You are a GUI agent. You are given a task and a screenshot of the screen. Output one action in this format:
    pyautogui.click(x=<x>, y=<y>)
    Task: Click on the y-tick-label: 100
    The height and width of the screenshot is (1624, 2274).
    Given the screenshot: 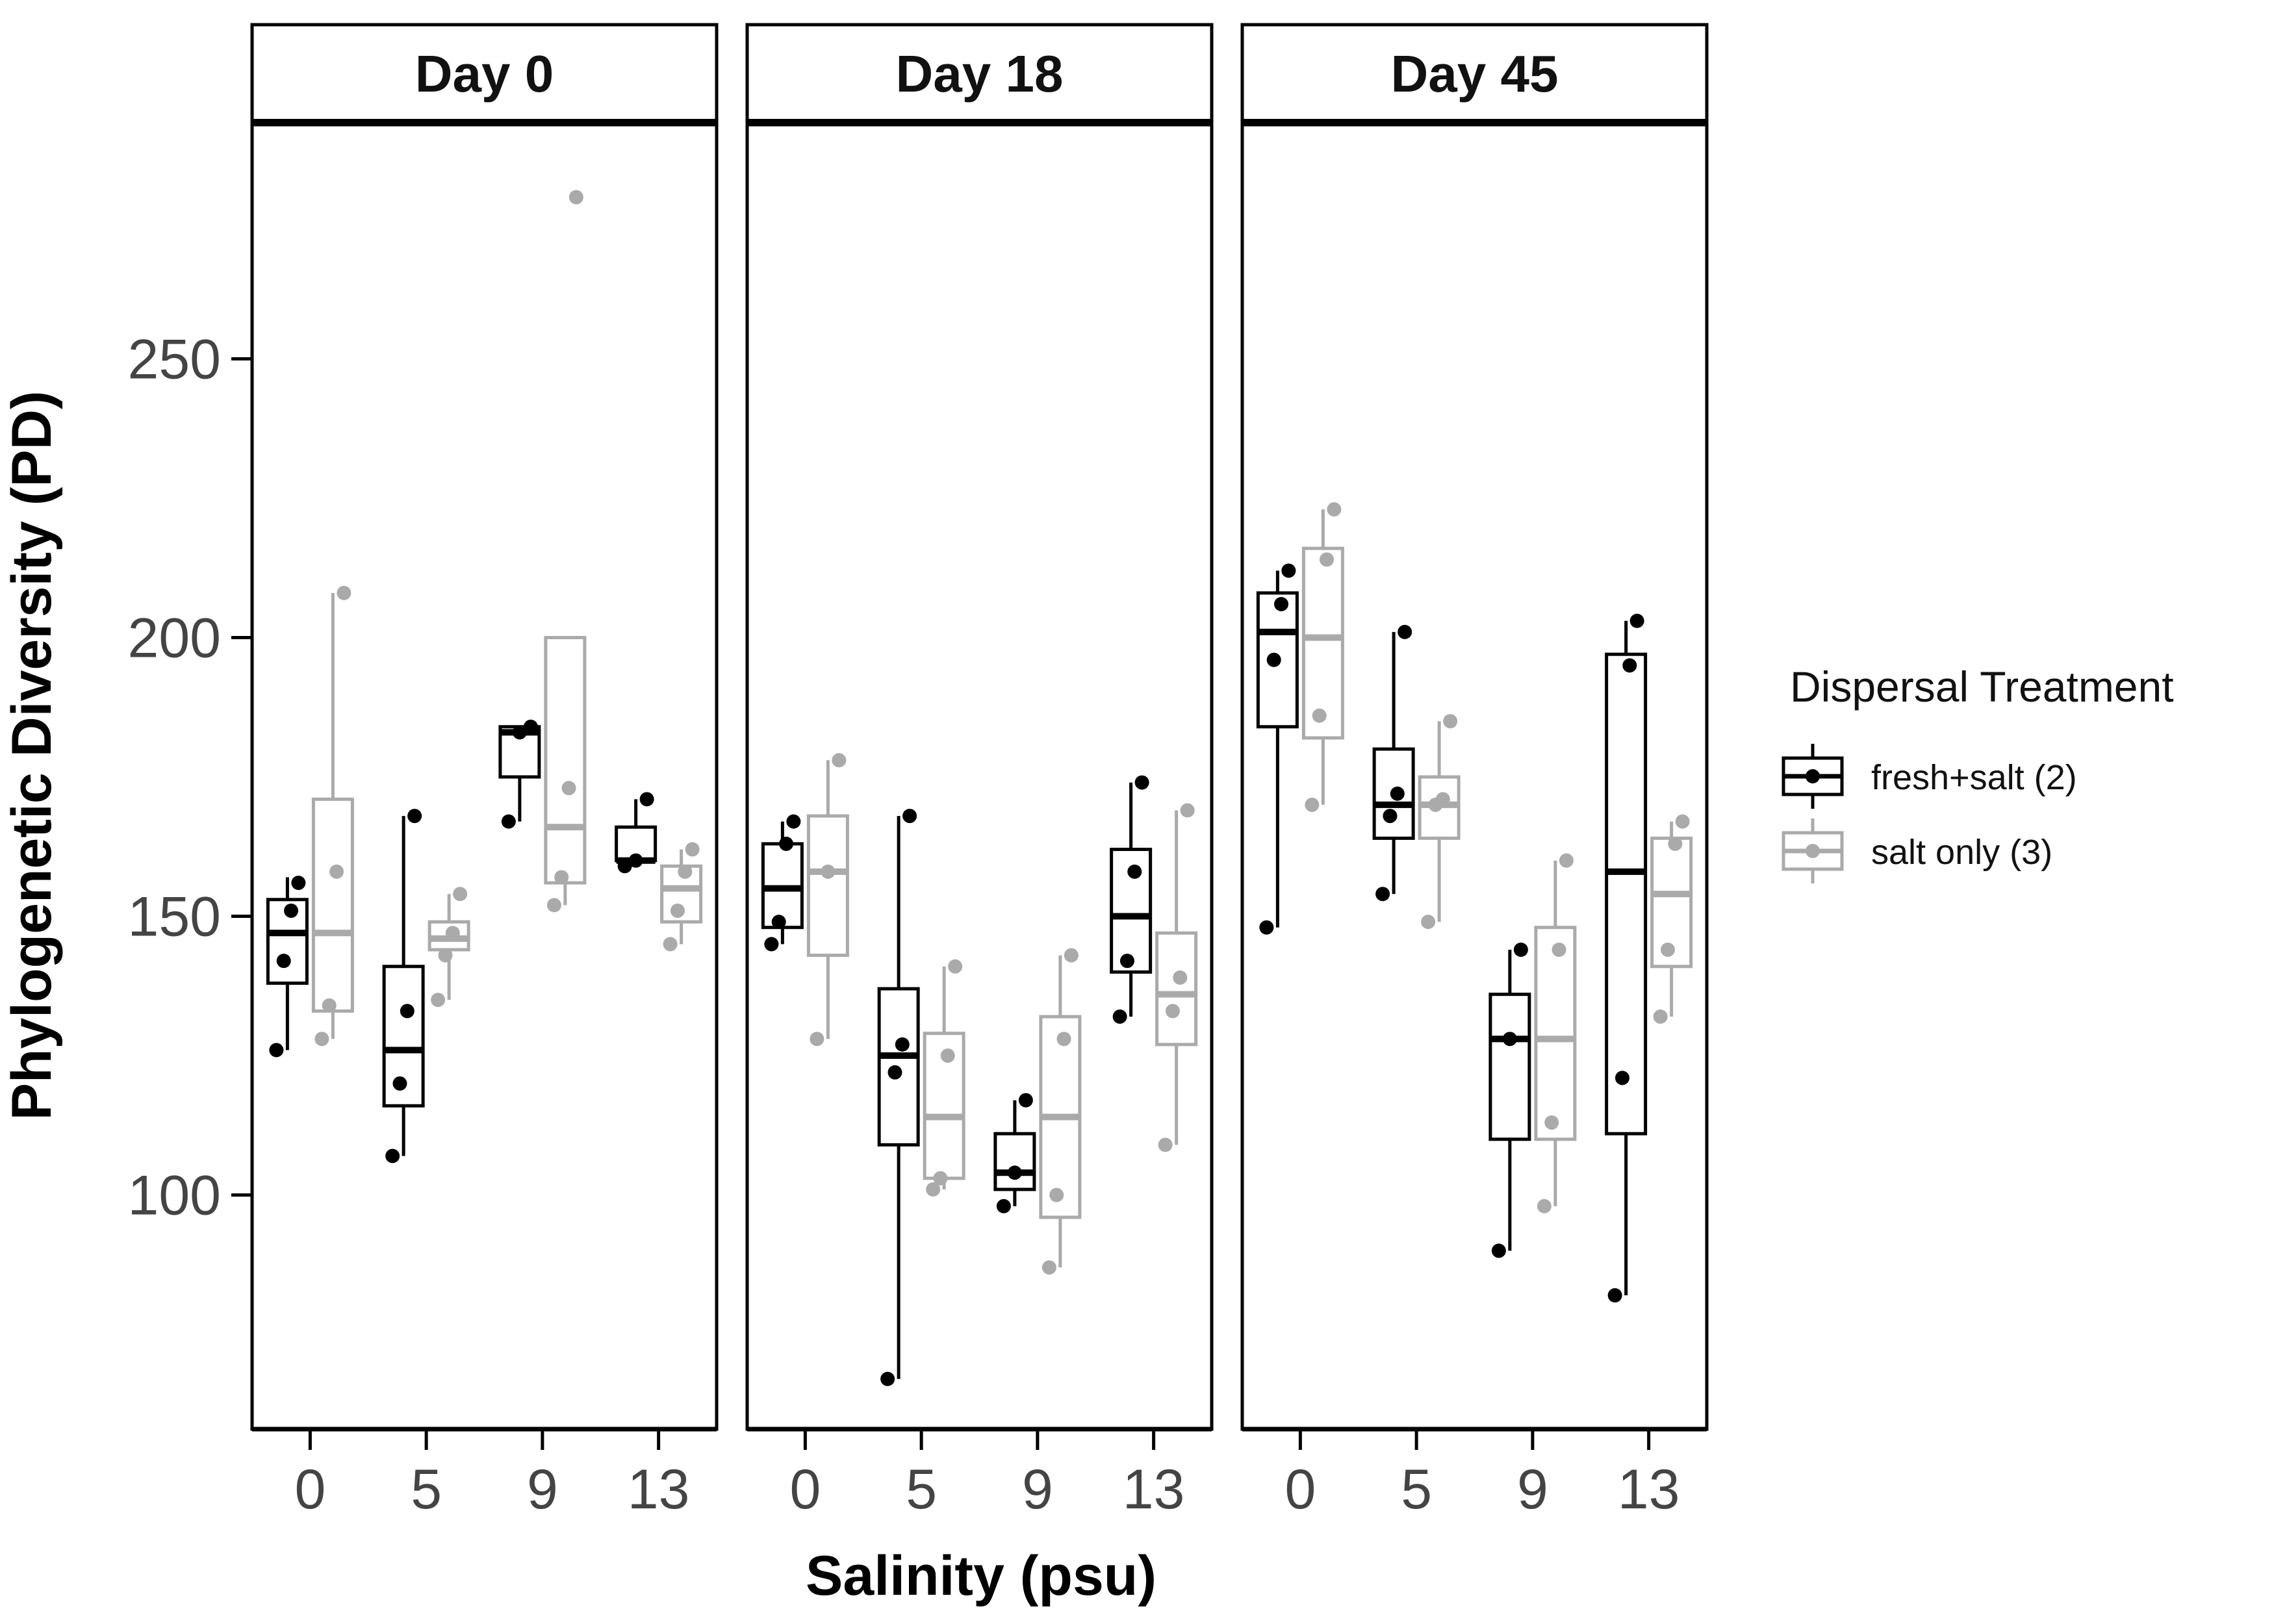 What is the action you would take?
    pyautogui.click(x=175, y=1196)
    